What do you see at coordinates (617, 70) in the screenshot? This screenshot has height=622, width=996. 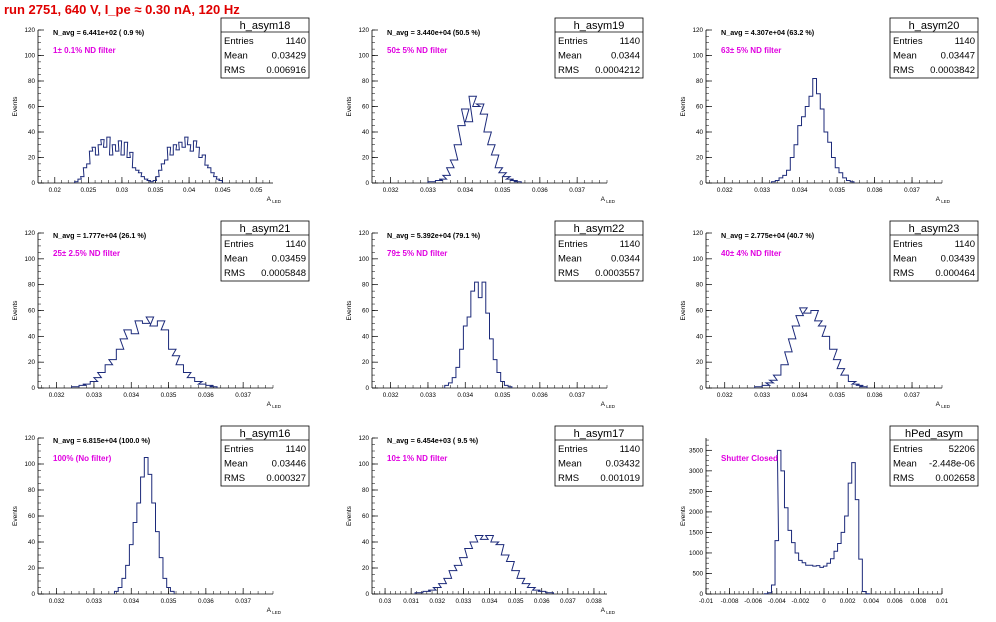 I see `stats-value: 0.0004212` at bounding box center [617, 70].